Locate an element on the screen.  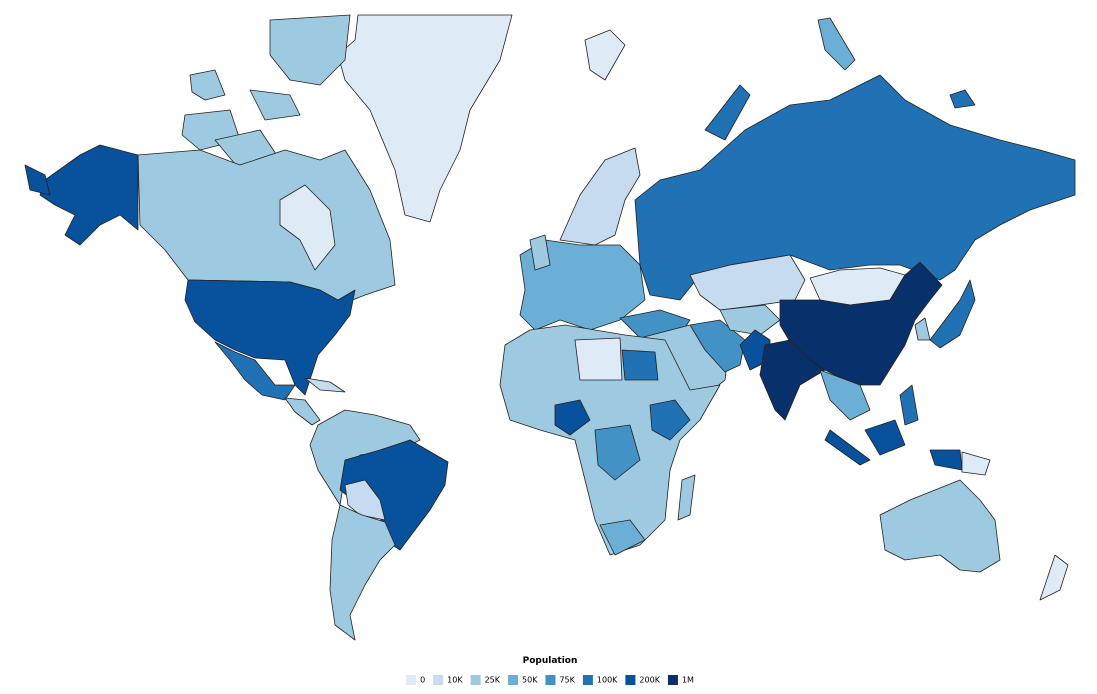
legend-label: 75K is located at coordinates (567, 680).